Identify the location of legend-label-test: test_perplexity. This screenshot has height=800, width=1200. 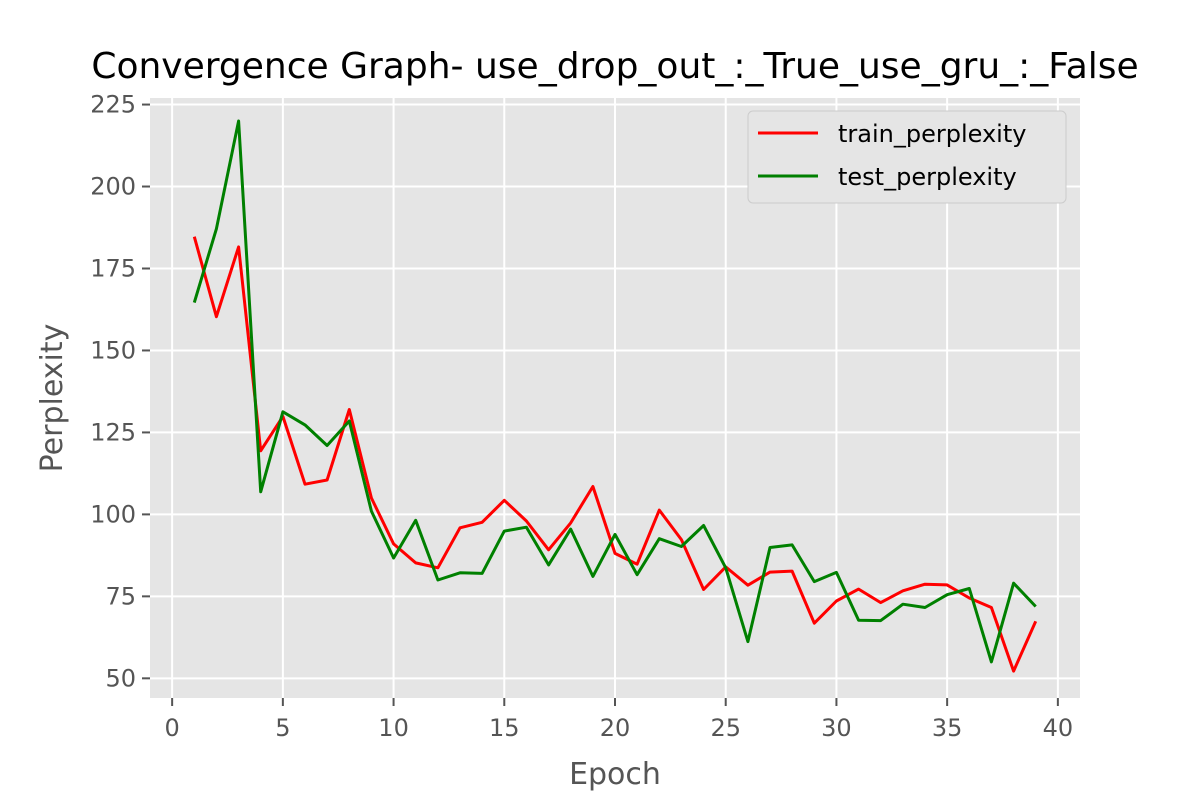
(927, 177).